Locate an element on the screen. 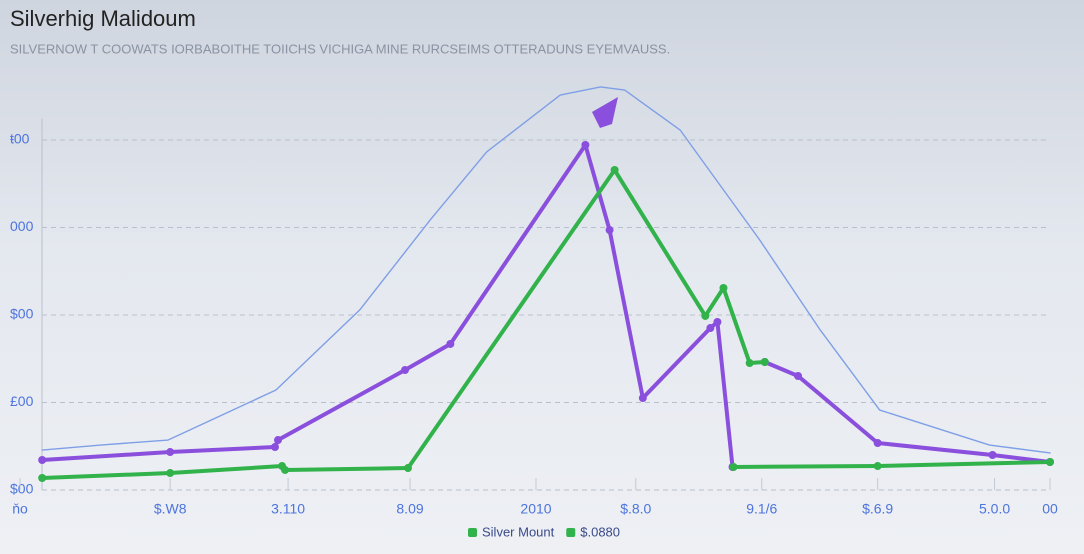  legend-label: $.0880 is located at coordinates (600, 531).